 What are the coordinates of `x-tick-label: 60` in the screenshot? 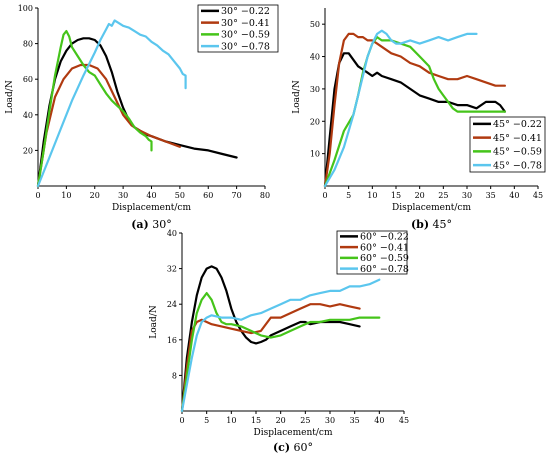 It's located at (208, 195).